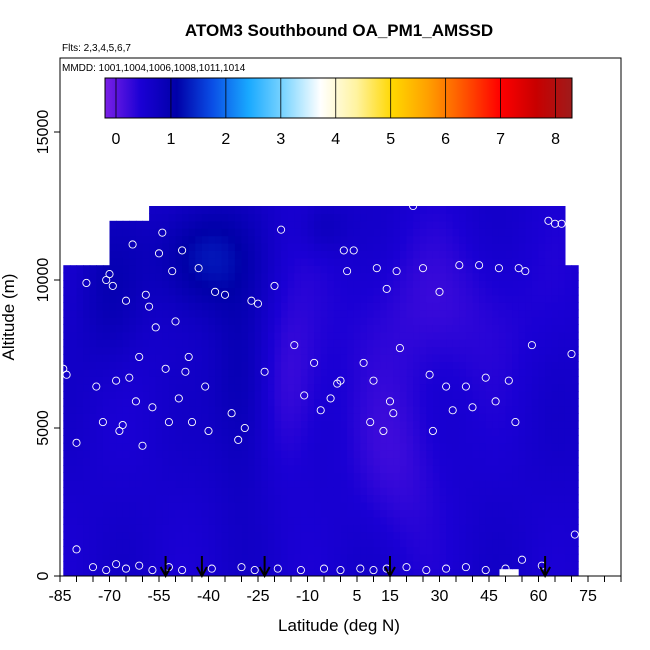  Describe the element at coordinates (307, 596) in the screenshot. I see `x-tick-label: -10` at that location.